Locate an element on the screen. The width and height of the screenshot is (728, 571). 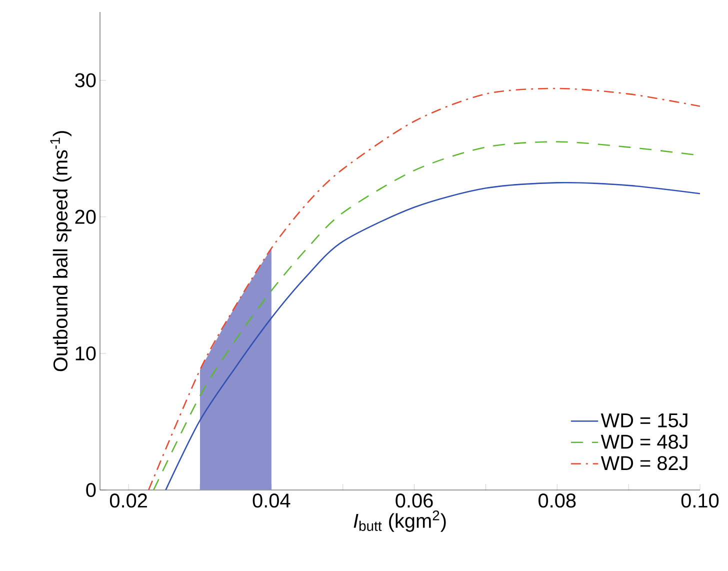
x-tick-label: 0.02 is located at coordinates (128, 501).